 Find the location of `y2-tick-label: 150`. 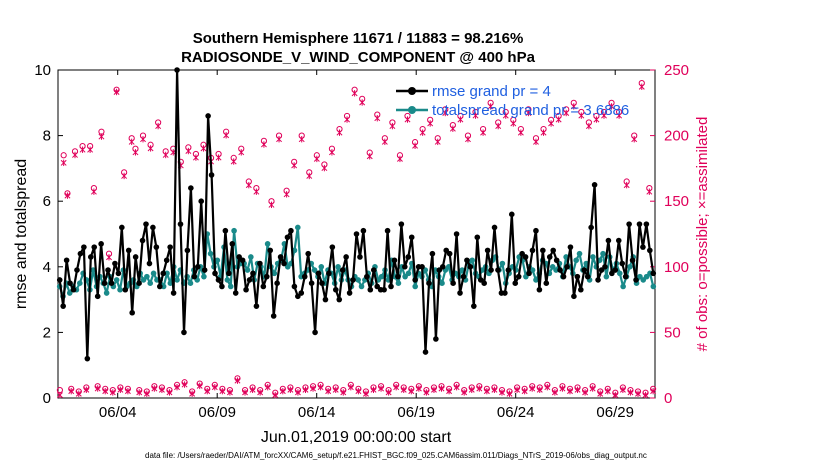

y2-tick-label: 150 is located at coordinates (676, 201).